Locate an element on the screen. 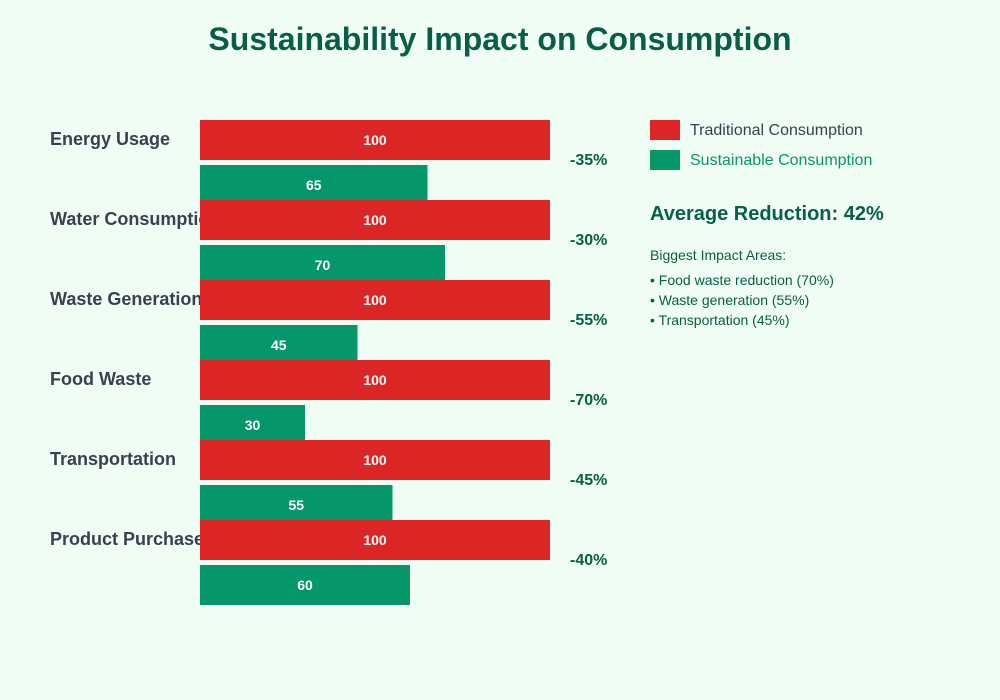 This screenshot has width=1000, height=700. reduction-label: -70% is located at coordinates (588, 400).